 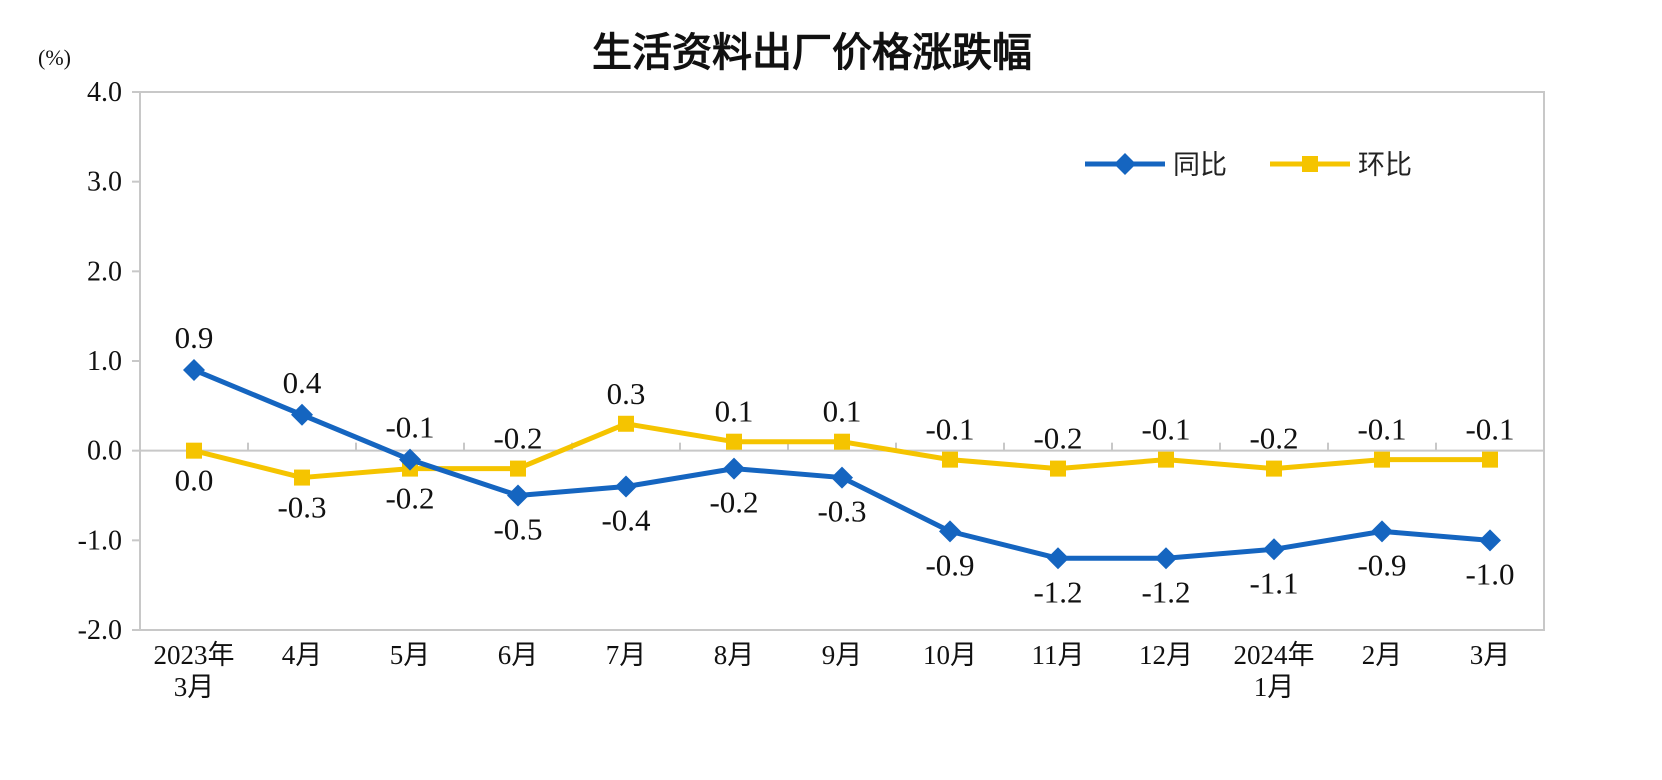 I want to click on x-tick-label-line: 7月, so click(x=626, y=655).